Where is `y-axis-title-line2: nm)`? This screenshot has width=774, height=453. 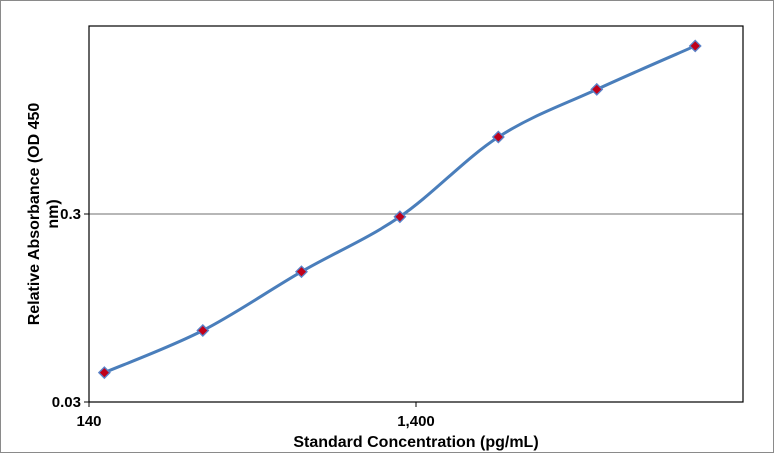 y-axis-title-line2: nm) is located at coordinates (53, 213).